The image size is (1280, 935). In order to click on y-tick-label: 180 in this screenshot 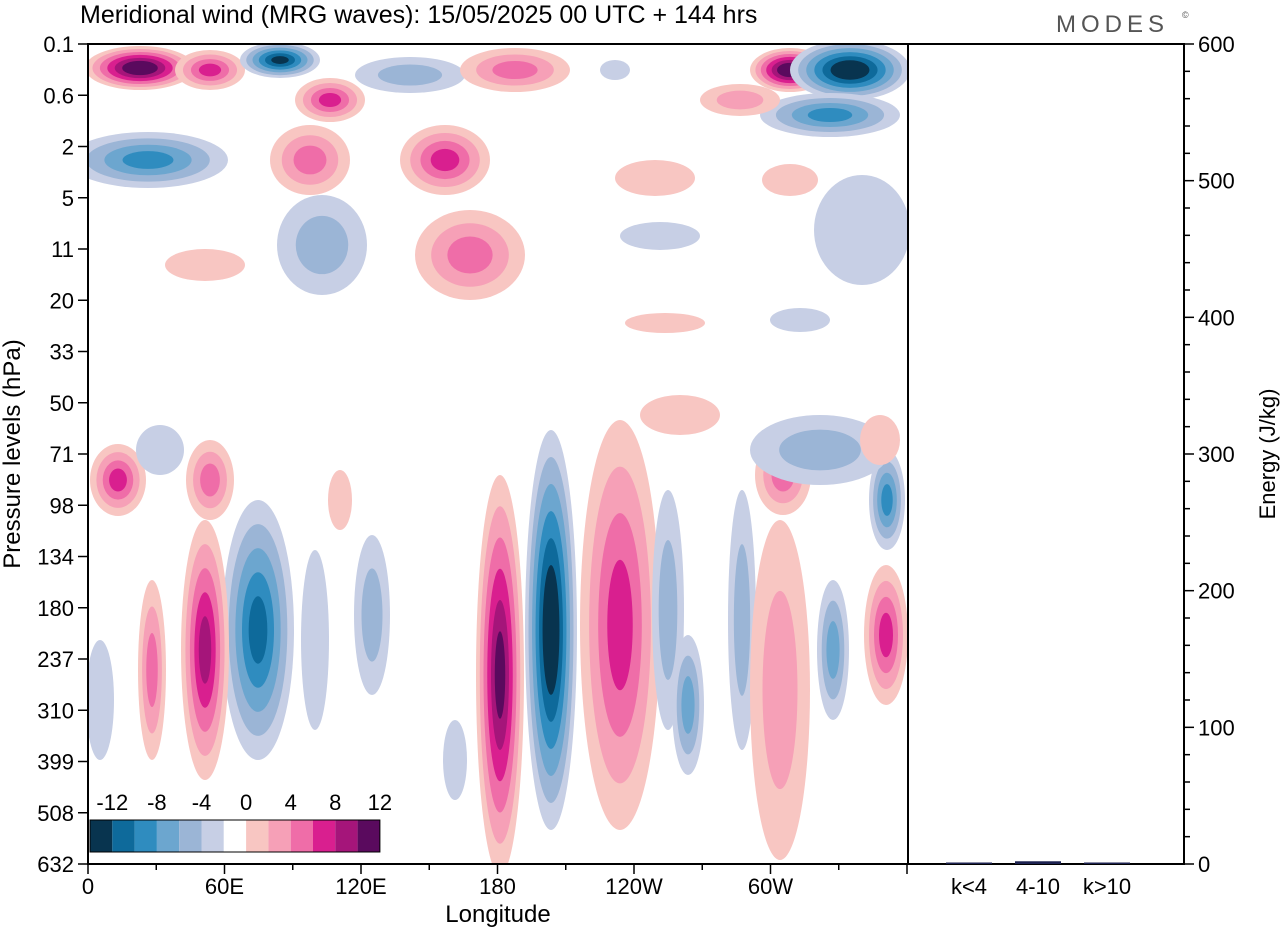, I will do `click(55, 608)`.